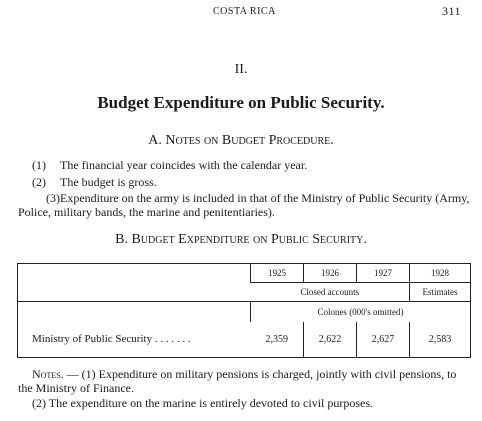  I want to click on note-label: (1), so click(39, 165).